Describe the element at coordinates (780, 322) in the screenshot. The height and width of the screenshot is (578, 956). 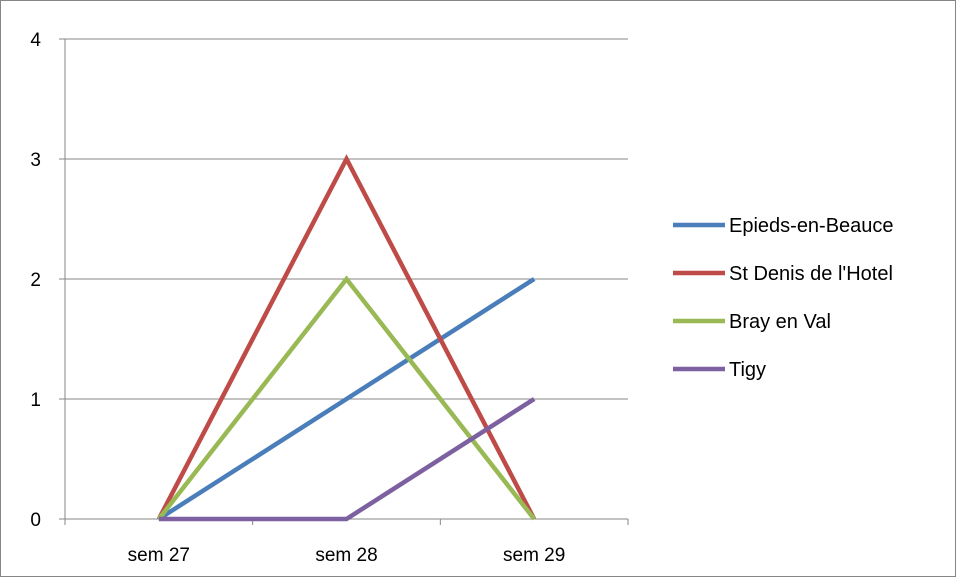
I see `legend-label: Bray en Val` at that location.